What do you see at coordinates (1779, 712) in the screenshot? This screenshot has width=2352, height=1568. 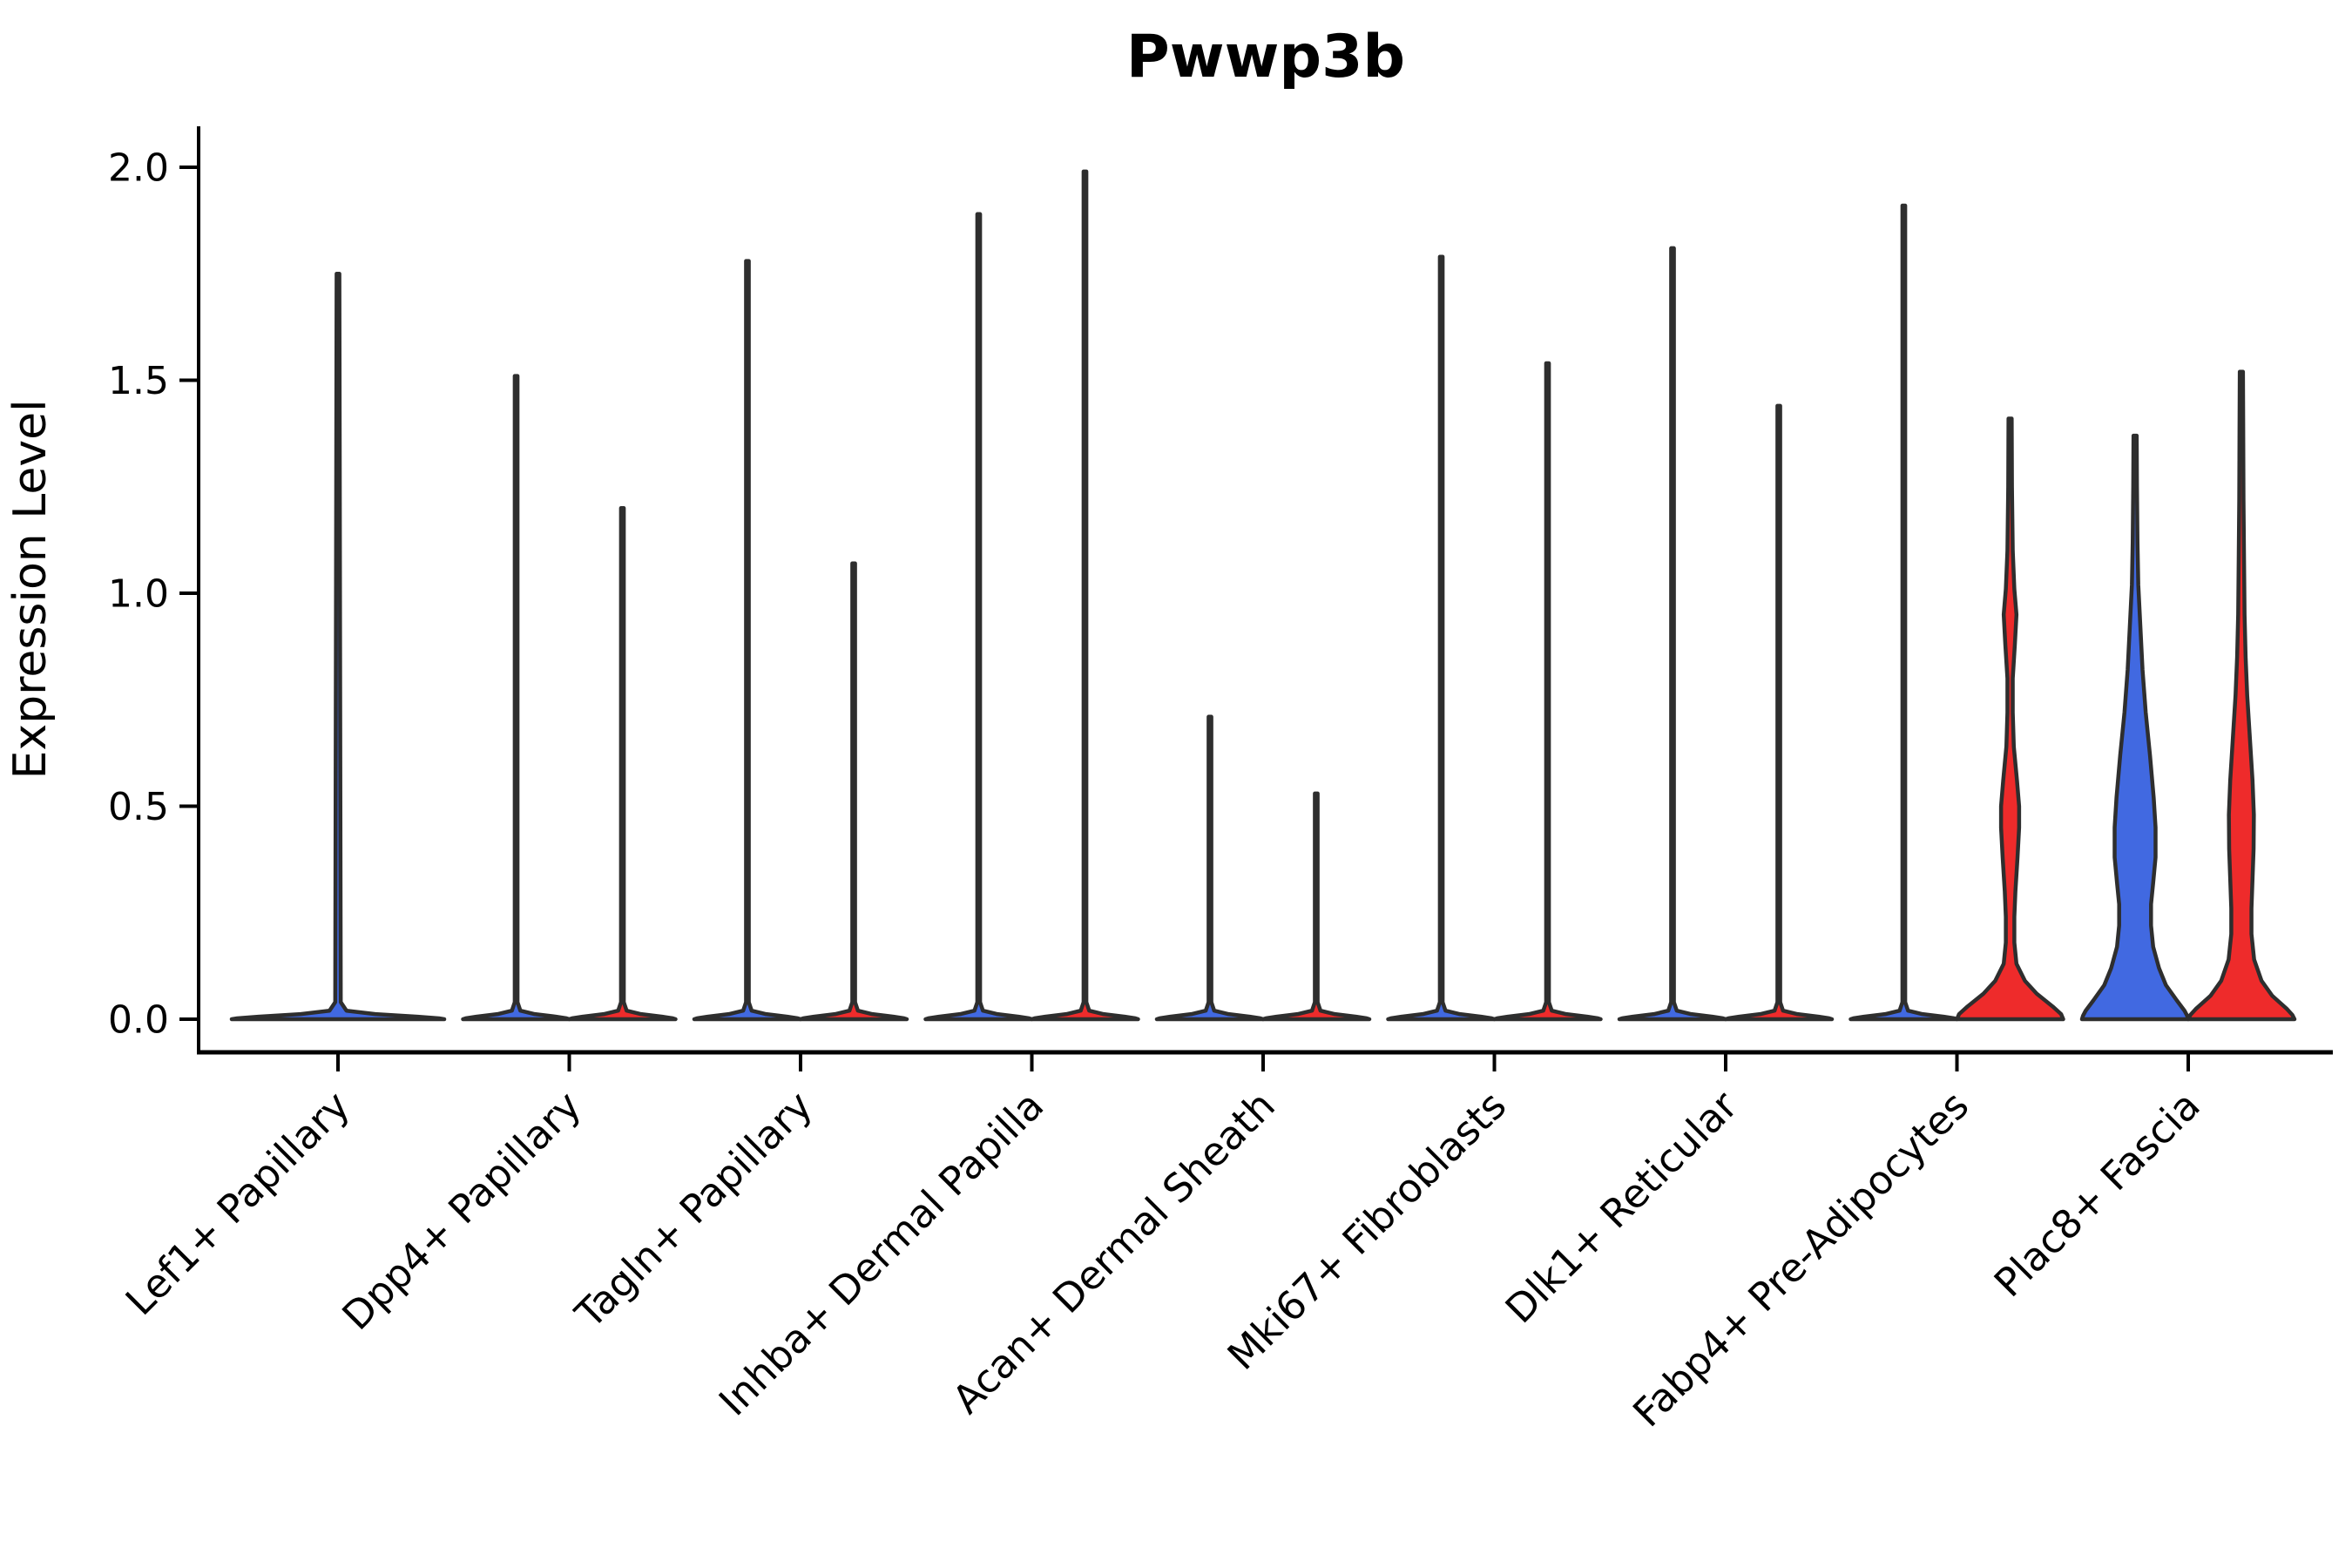 I see `violin-dlk1+-g2` at bounding box center [1779, 712].